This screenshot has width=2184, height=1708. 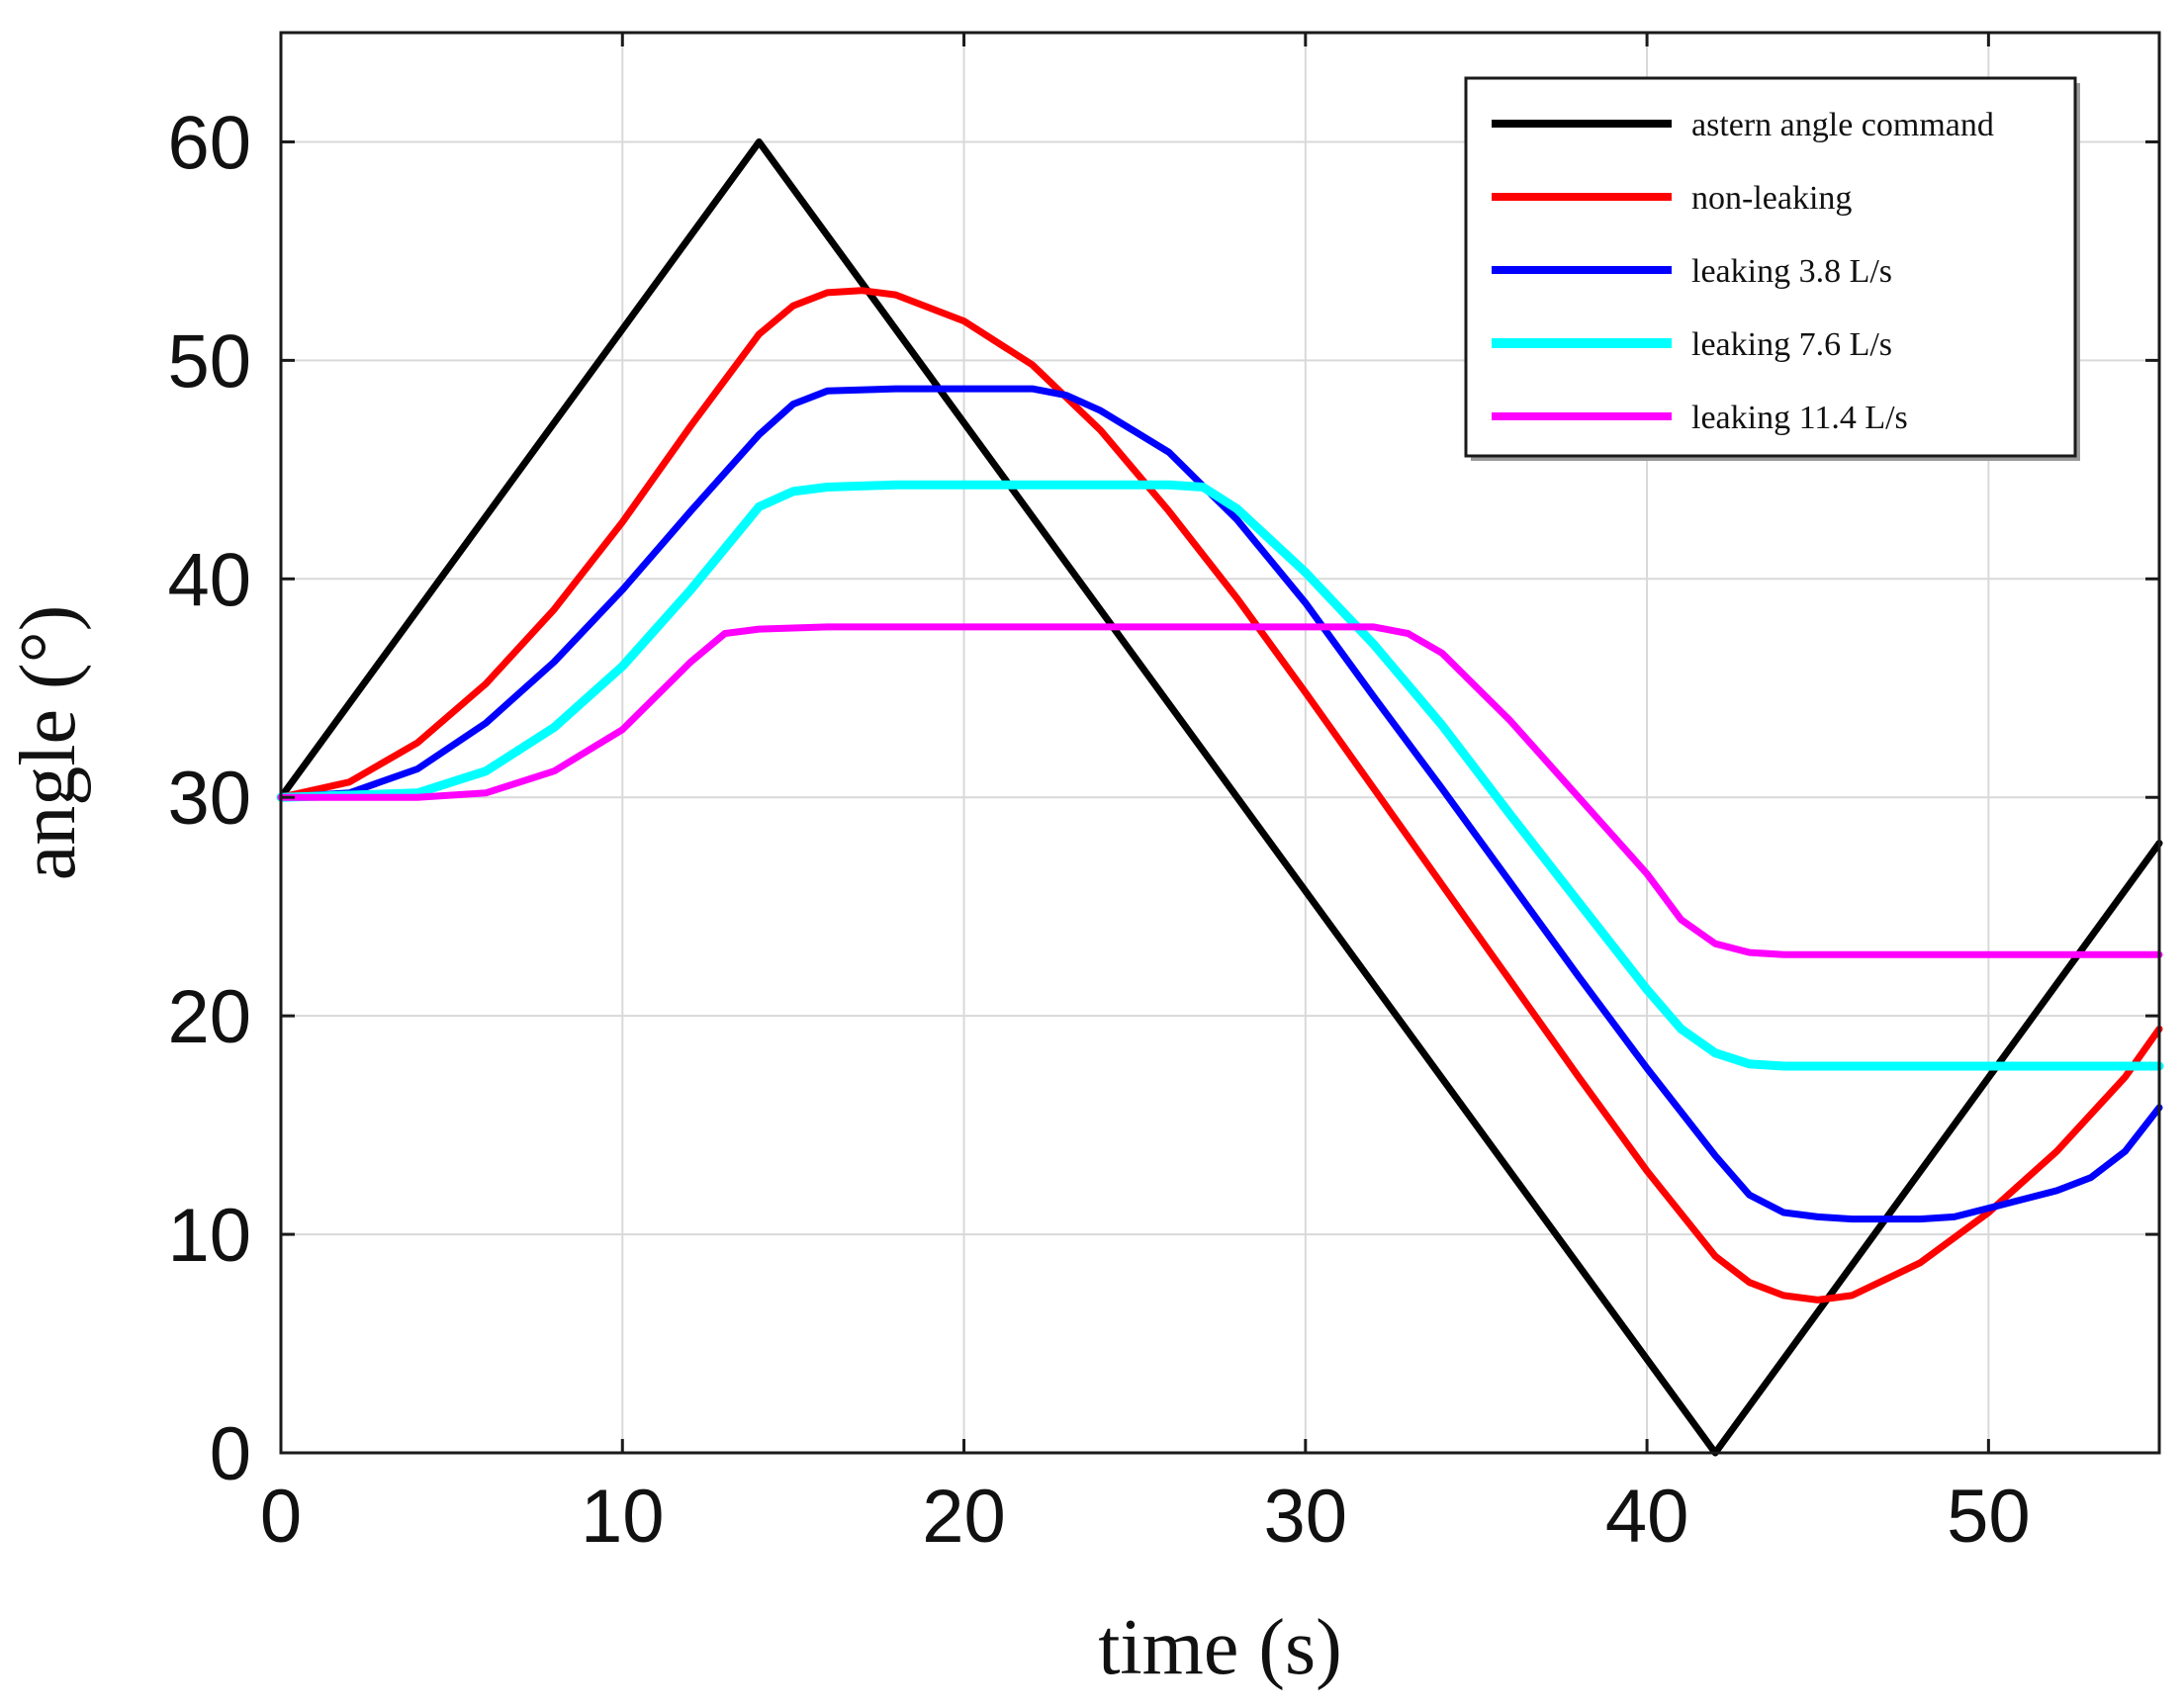 What do you see at coordinates (1791, 271) in the screenshot?
I see `legend-label-3: leaking 3.8 L/s` at bounding box center [1791, 271].